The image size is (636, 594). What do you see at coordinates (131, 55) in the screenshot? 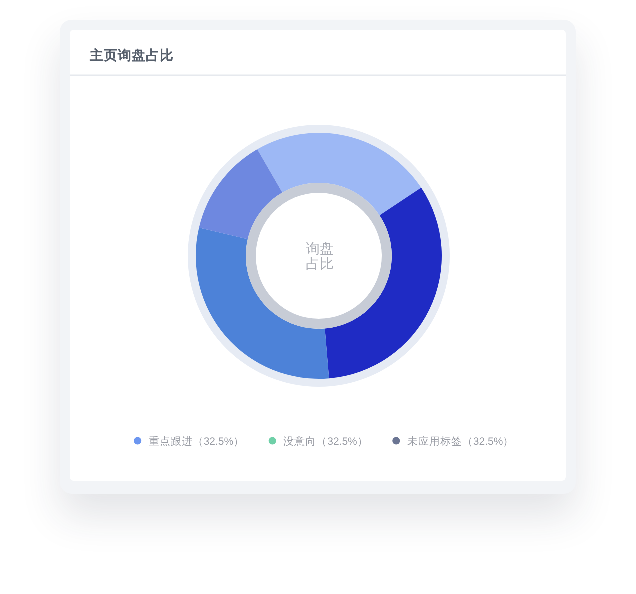
I see `chart-title: 主页询盘占比` at bounding box center [131, 55].